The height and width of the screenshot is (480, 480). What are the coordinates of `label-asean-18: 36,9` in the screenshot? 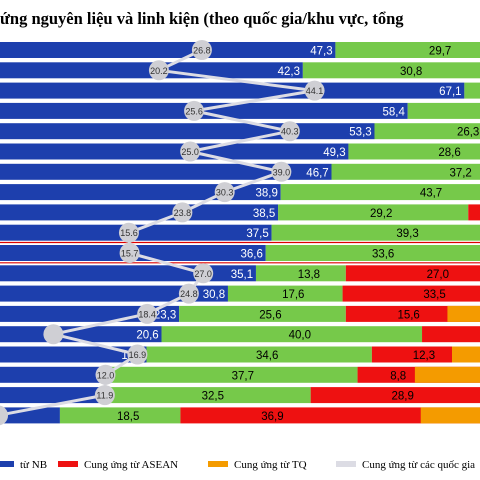 It's located at (272, 417).